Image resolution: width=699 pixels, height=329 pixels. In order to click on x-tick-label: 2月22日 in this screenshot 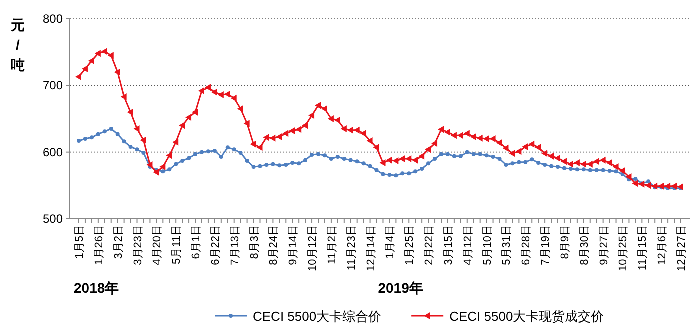, I will do `click(430, 245)`.